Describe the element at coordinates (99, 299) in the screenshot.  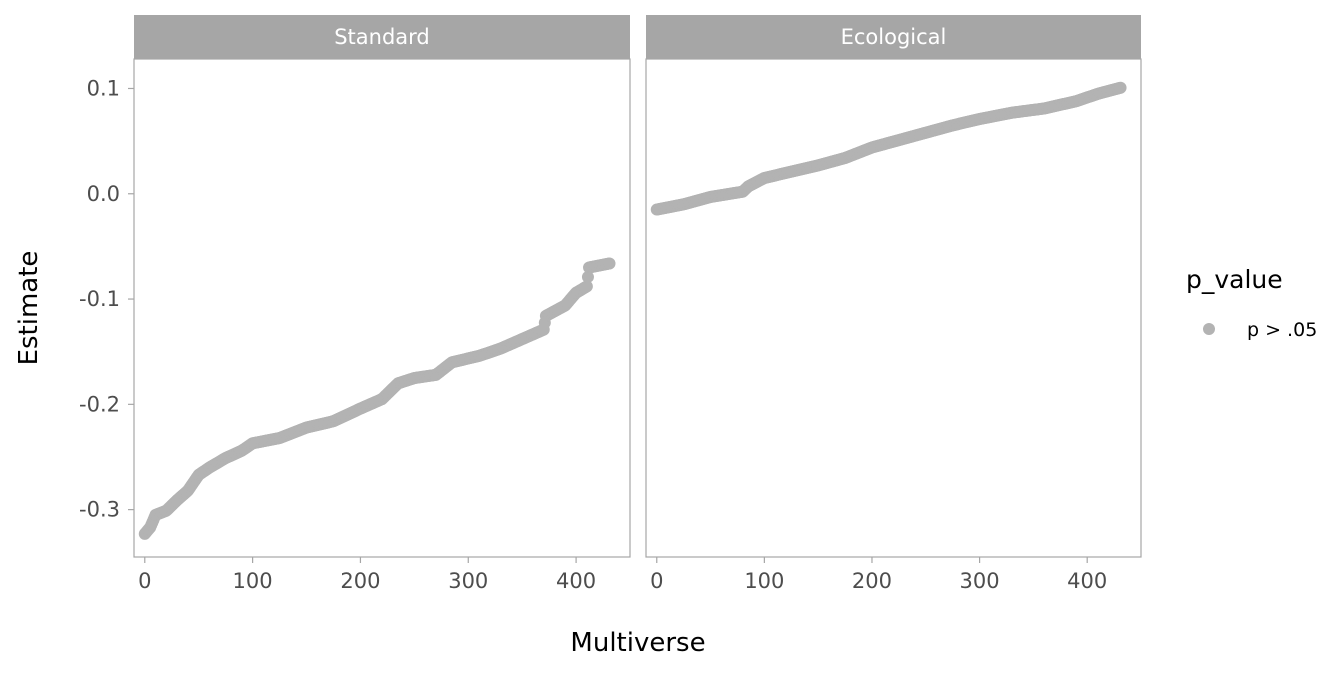
I see `y-tick-label: -0.1` at that location.